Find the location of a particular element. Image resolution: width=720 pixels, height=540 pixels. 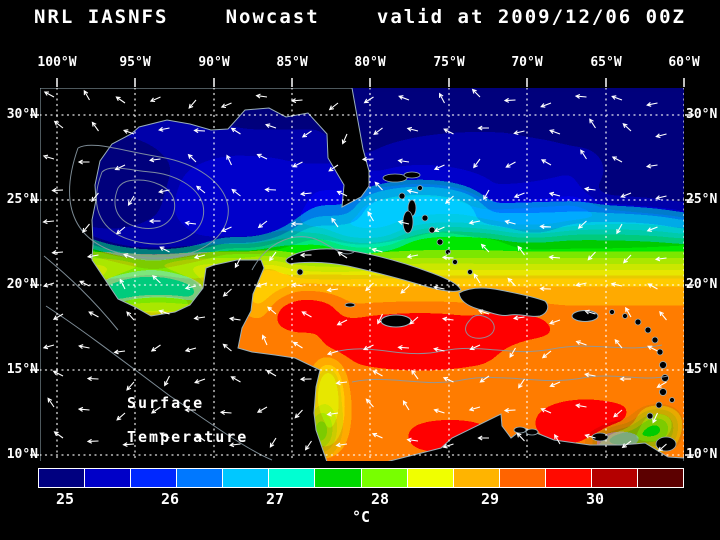

colorbar-tick: 26 is located at coordinates (170, 499).